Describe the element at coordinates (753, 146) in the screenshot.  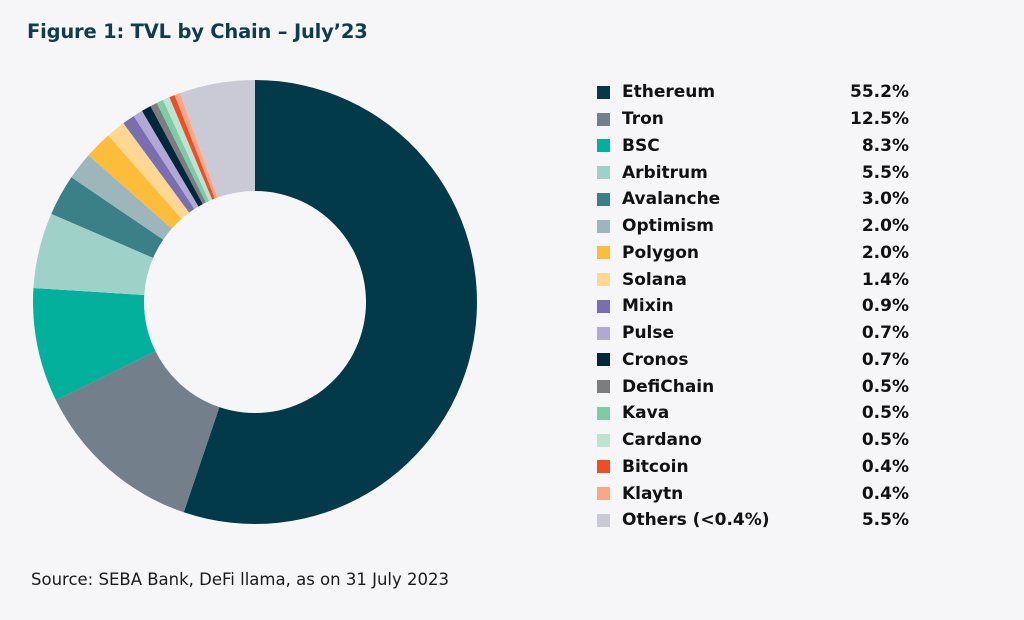
I see `legend-item: BSC 8.3%` at that location.